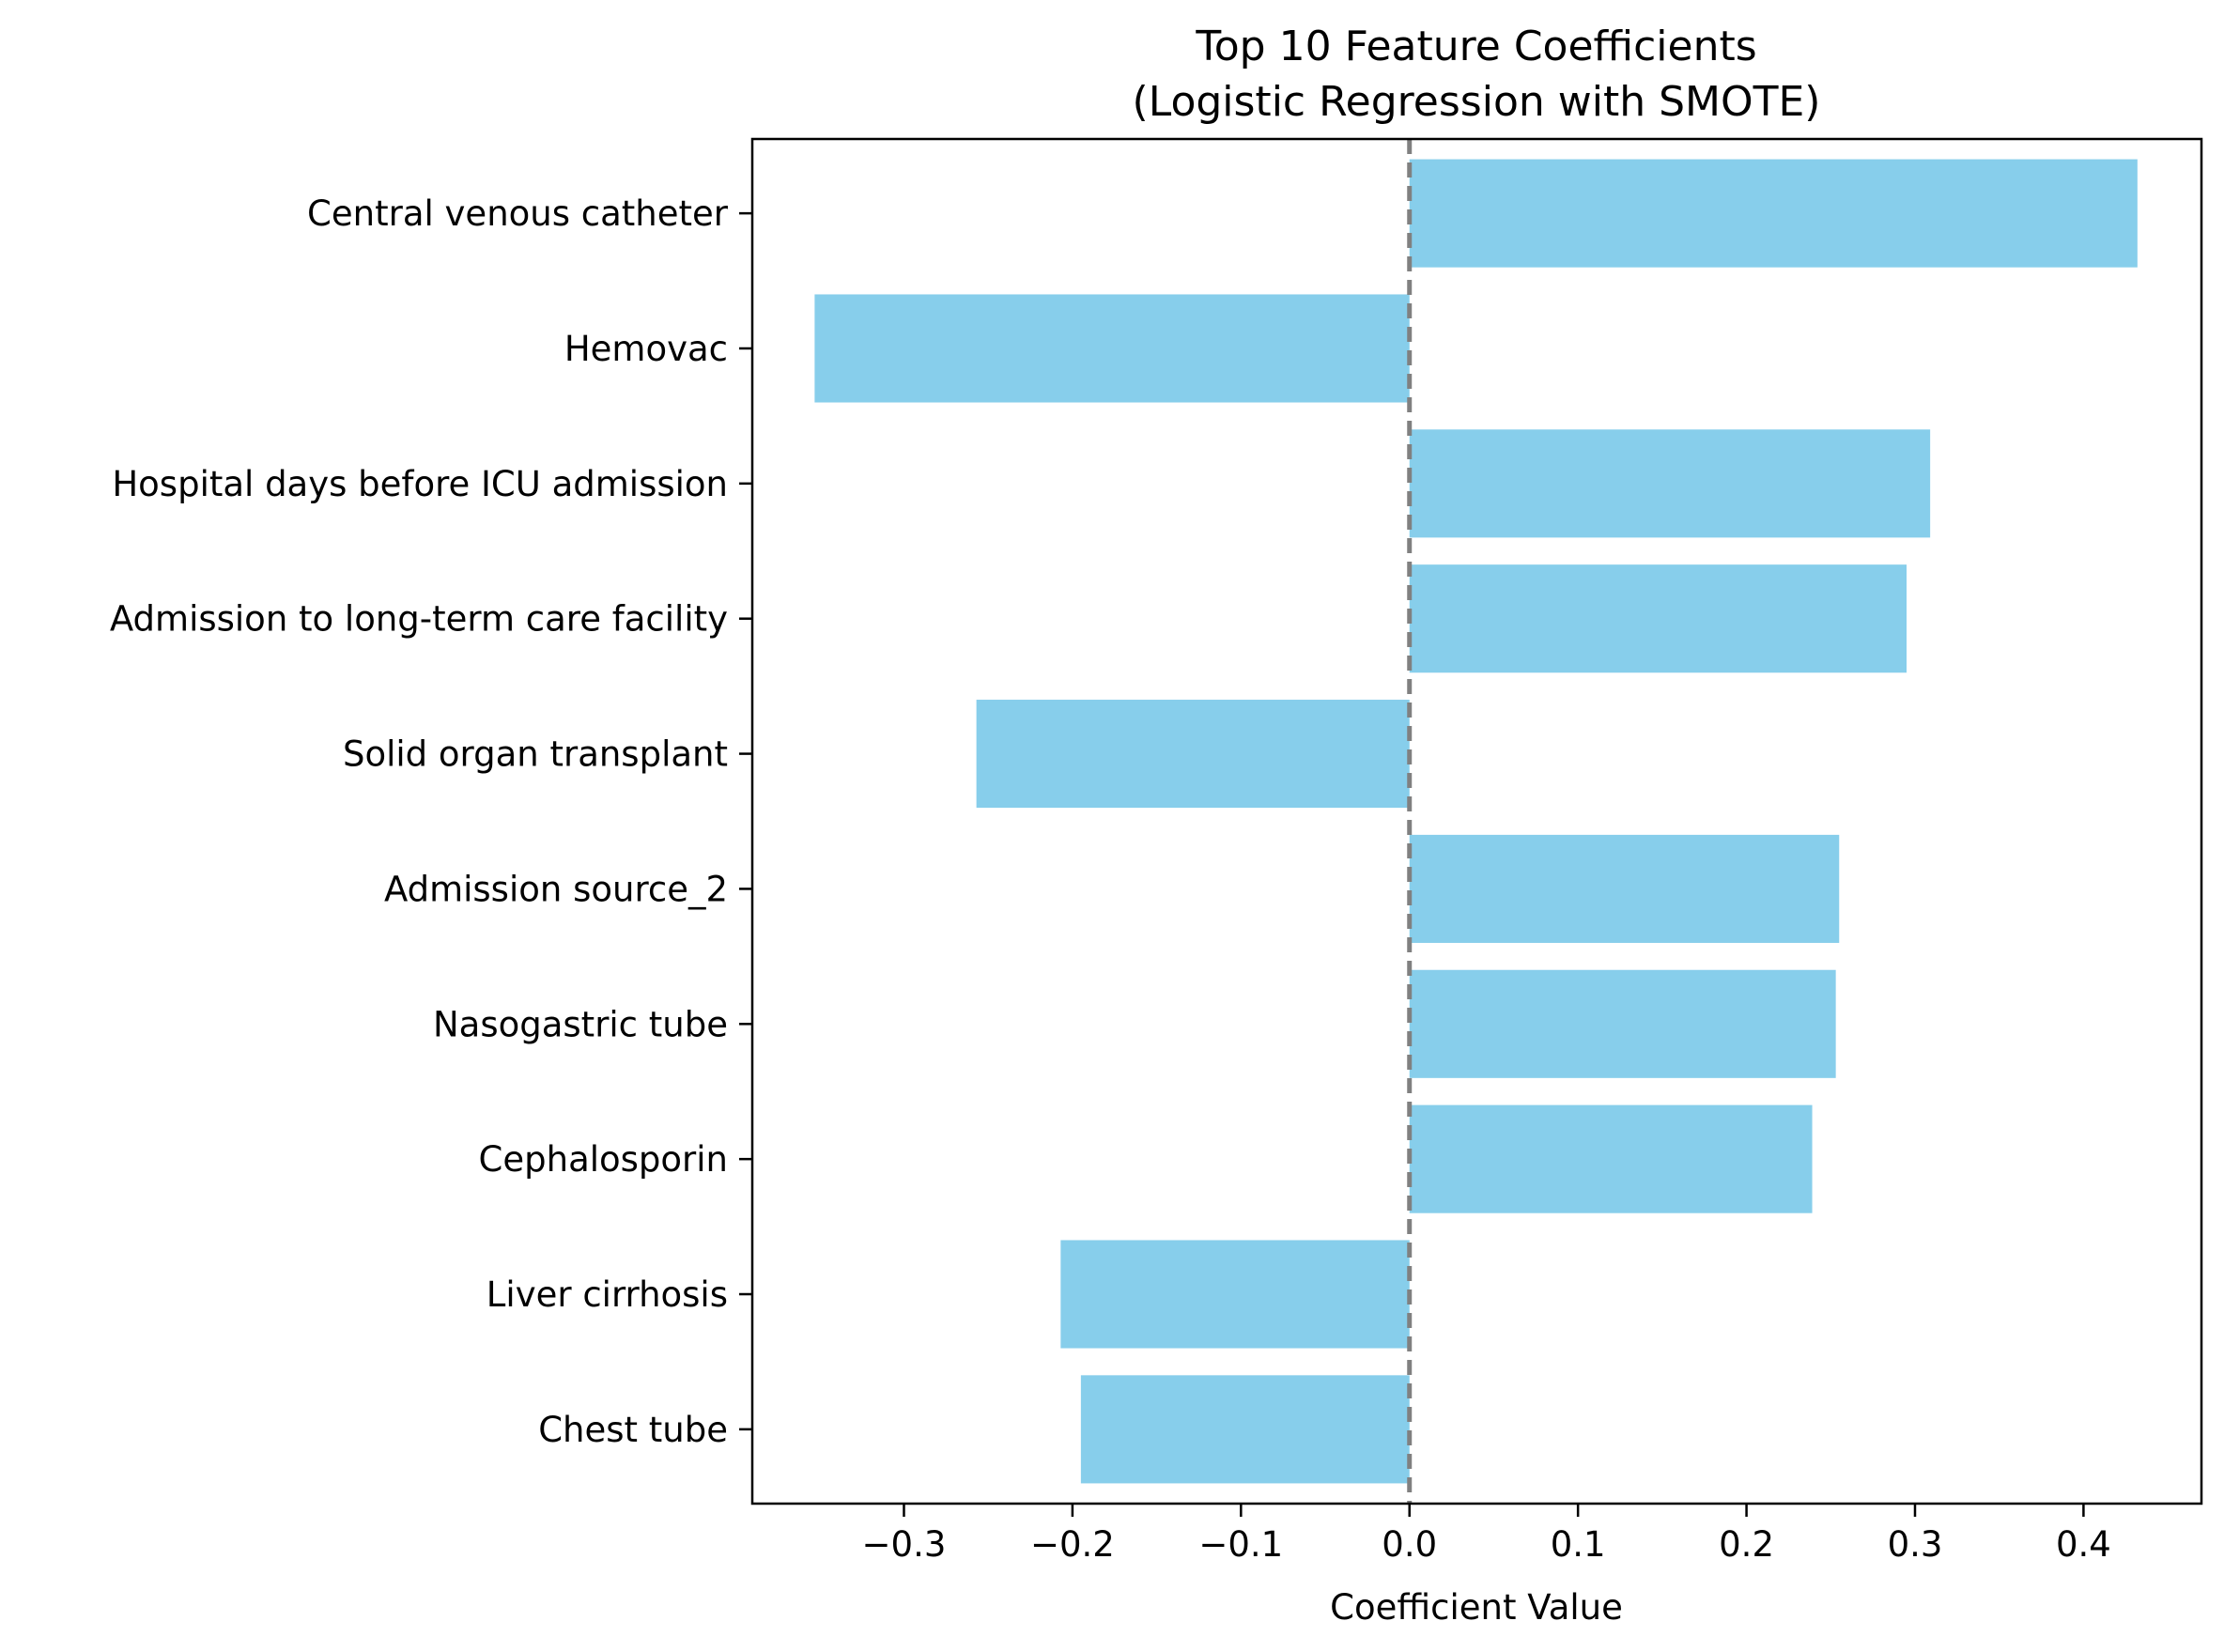 The width and height of the screenshot is (2224, 1652). I want to click on y-tick-label: Chest tube, so click(633, 1430).